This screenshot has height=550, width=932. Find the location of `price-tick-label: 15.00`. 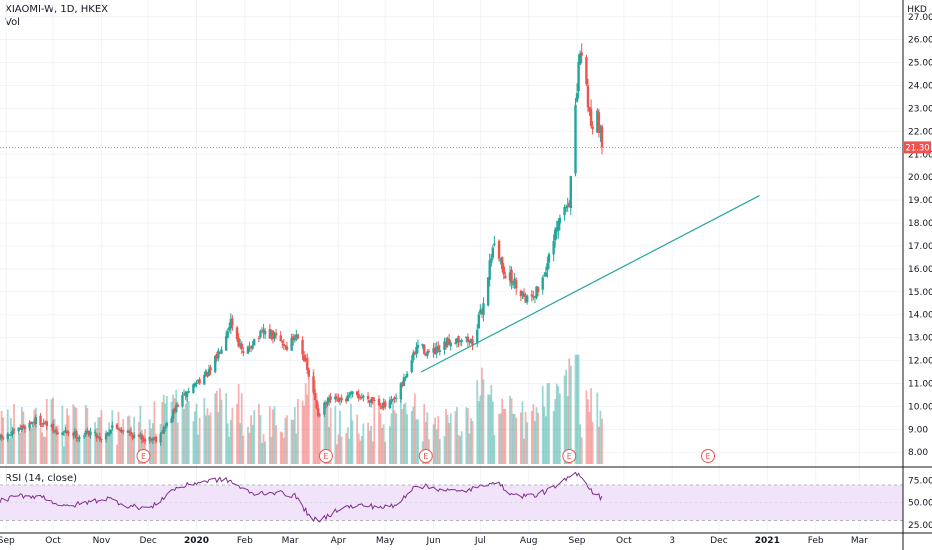

price-tick-label: 15.00 is located at coordinates (920, 293).